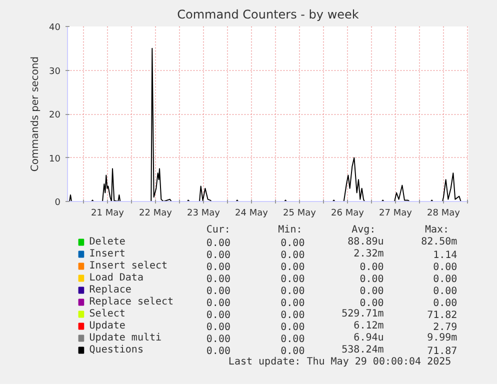  I want to click on text: 71.82, so click(442, 316).